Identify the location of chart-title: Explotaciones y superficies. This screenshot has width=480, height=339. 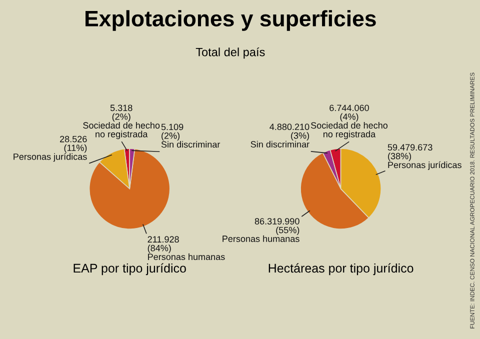
(231, 20).